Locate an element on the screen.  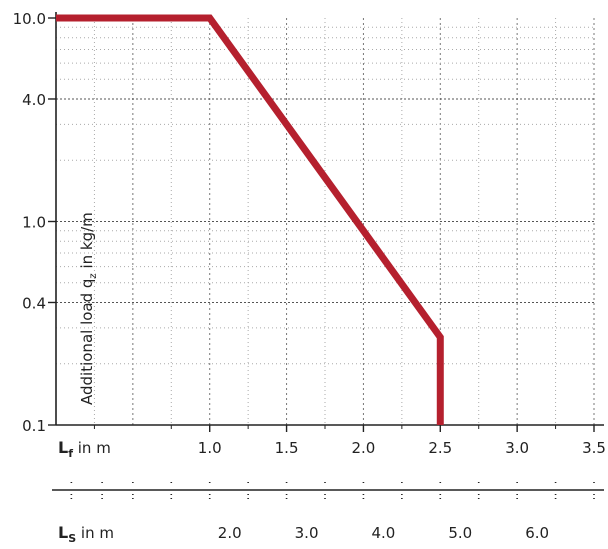
x-tick-label: 1.0 is located at coordinates (210, 448).